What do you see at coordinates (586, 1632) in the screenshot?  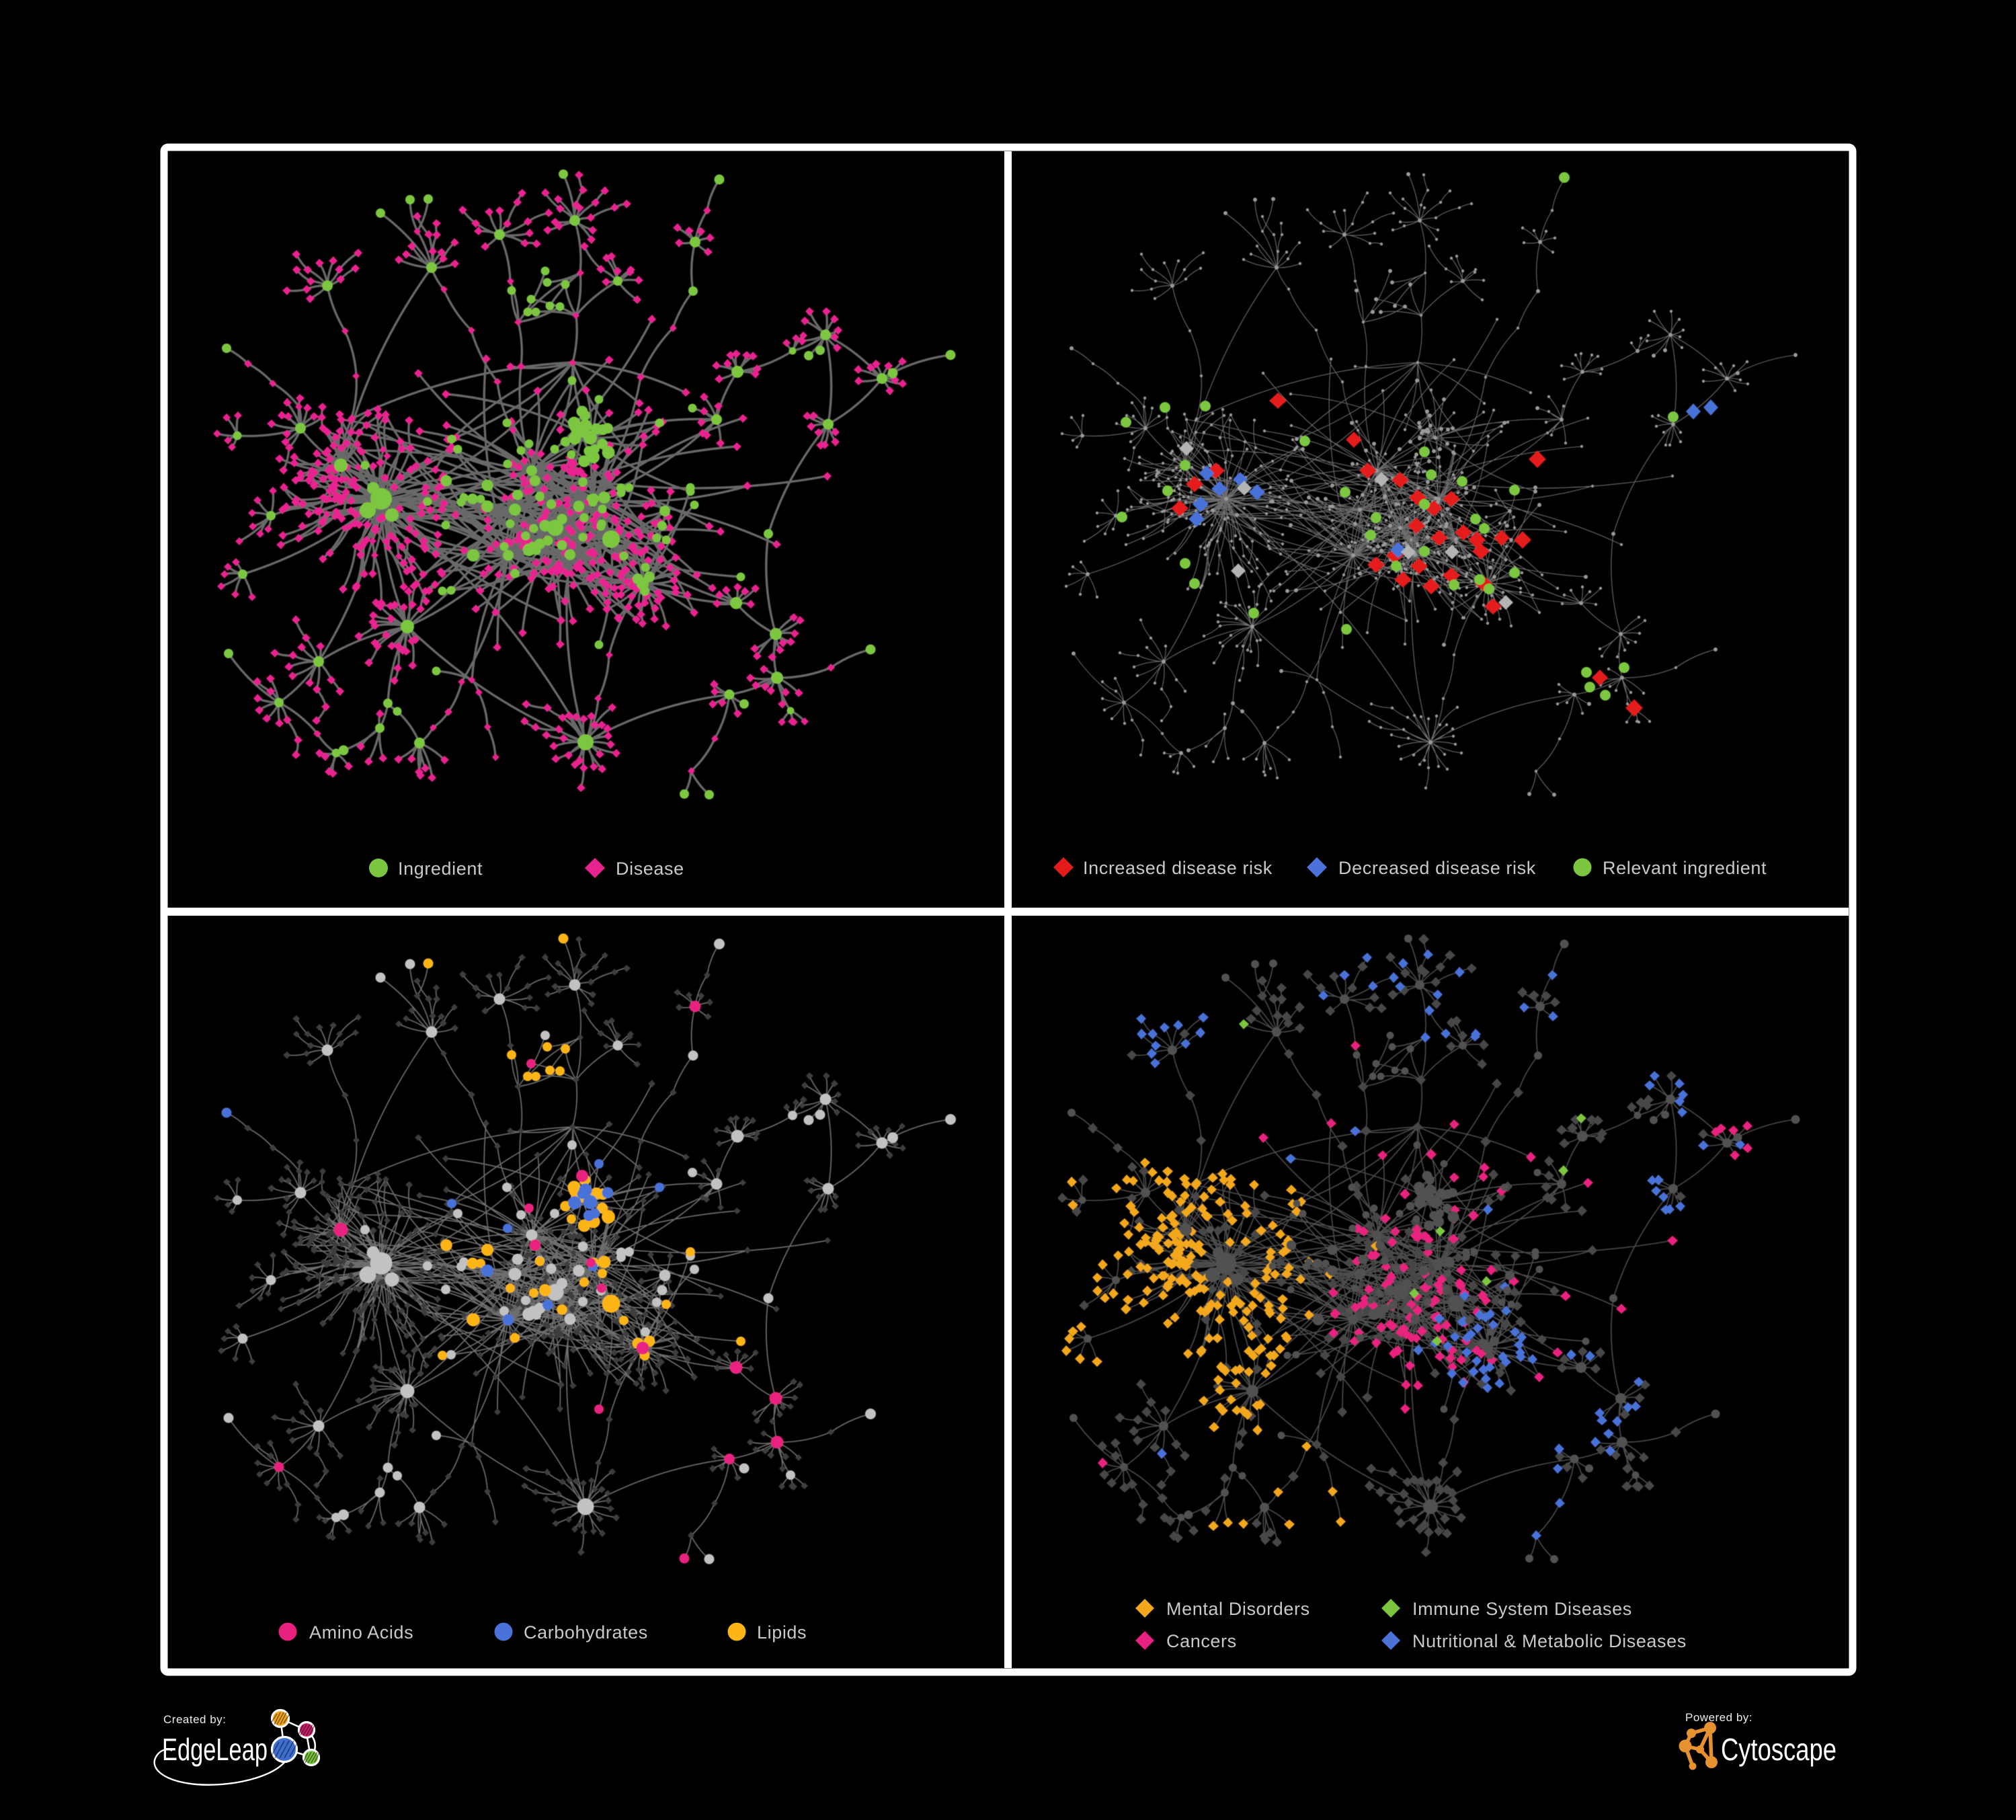 I see `svg-text: Carbohydrates` at bounding box center [586, 1632].